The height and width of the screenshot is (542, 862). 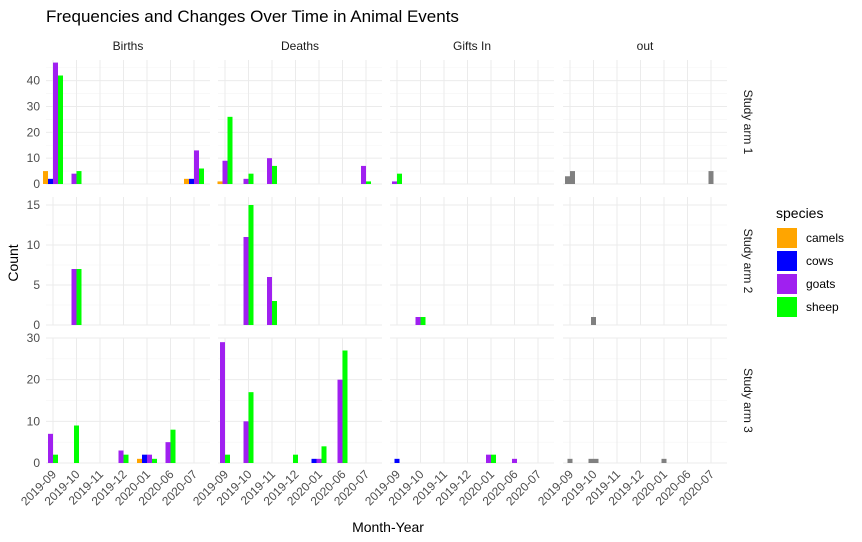 I want to click on y-tick-label: 15, so click(x=34, y=205).